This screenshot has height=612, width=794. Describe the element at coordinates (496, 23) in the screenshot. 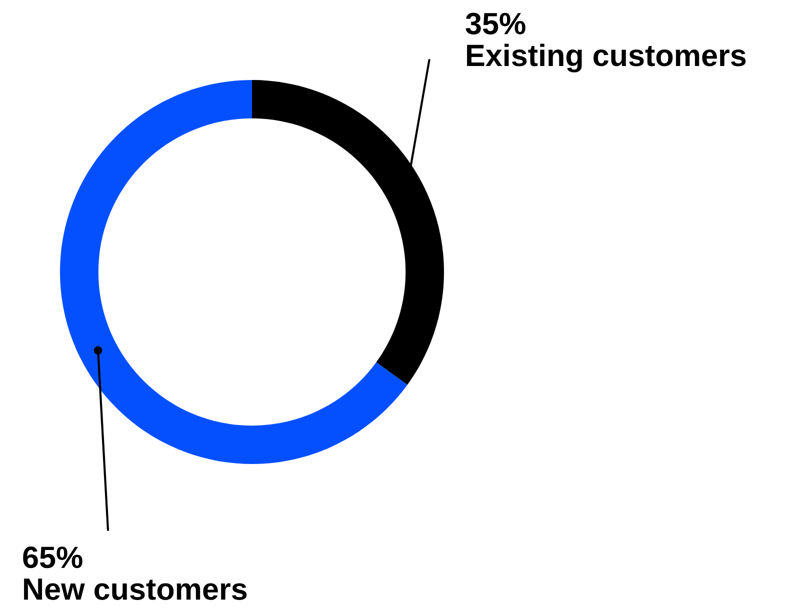

I see `data-label: 35%` at that location.